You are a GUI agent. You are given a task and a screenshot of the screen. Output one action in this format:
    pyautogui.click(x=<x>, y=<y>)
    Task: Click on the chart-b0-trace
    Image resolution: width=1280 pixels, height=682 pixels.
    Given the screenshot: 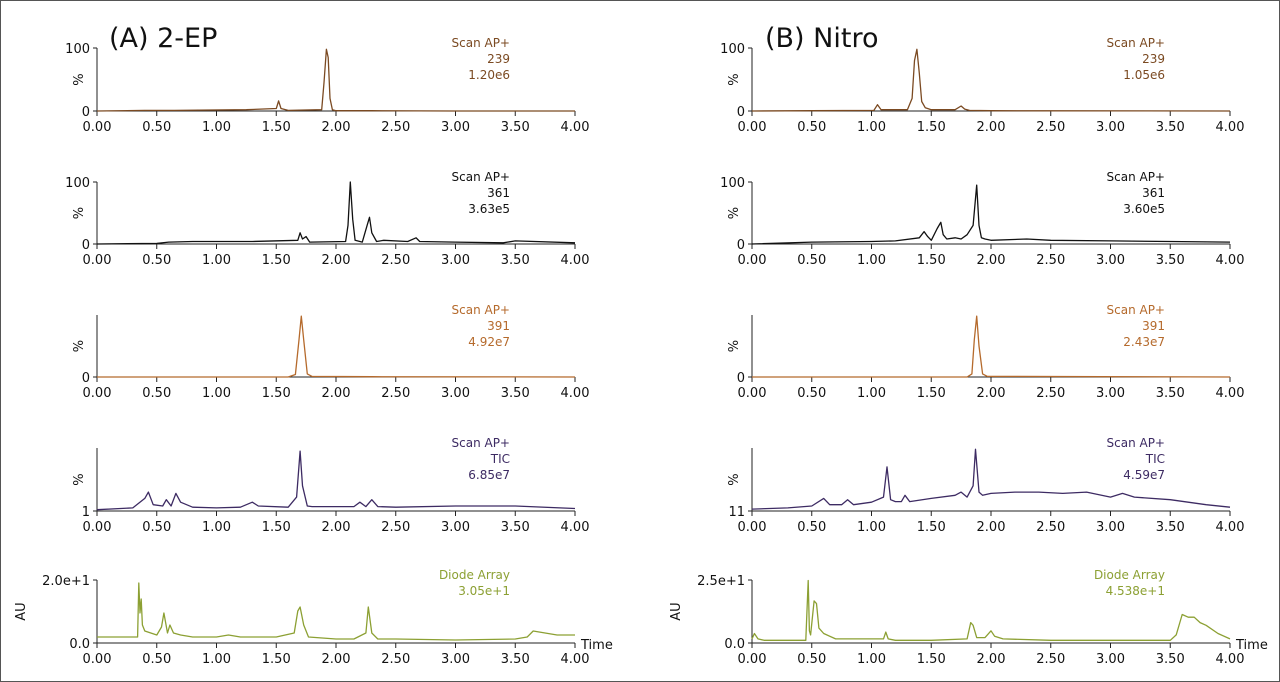 What is the action you would take?
    pyautogui.click(x=991, y=80)
    